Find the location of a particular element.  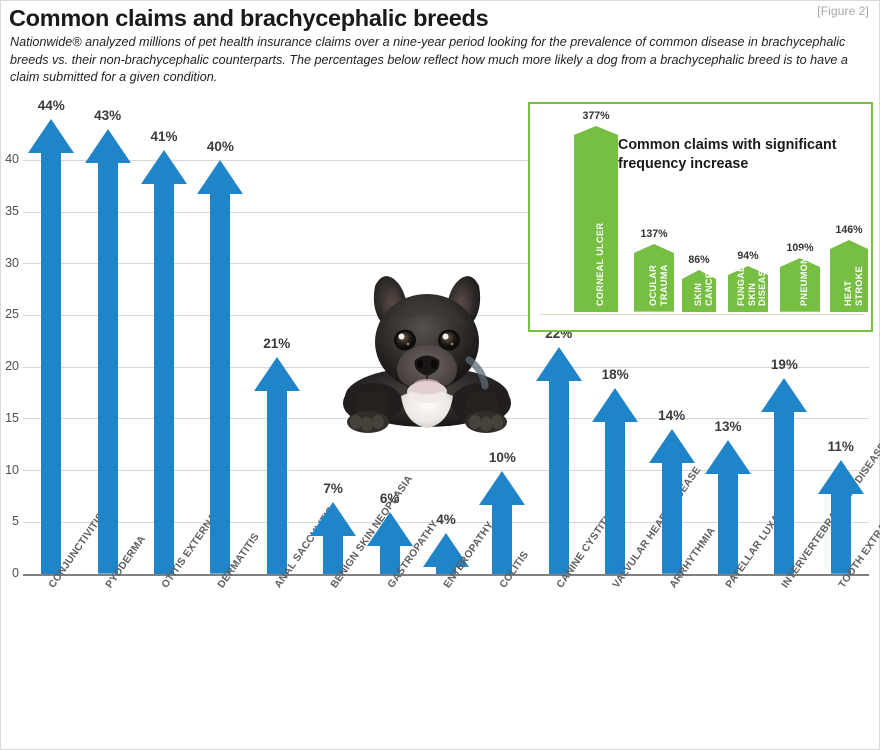

bar-value-label: 41% is located at coordinates (164, 137).